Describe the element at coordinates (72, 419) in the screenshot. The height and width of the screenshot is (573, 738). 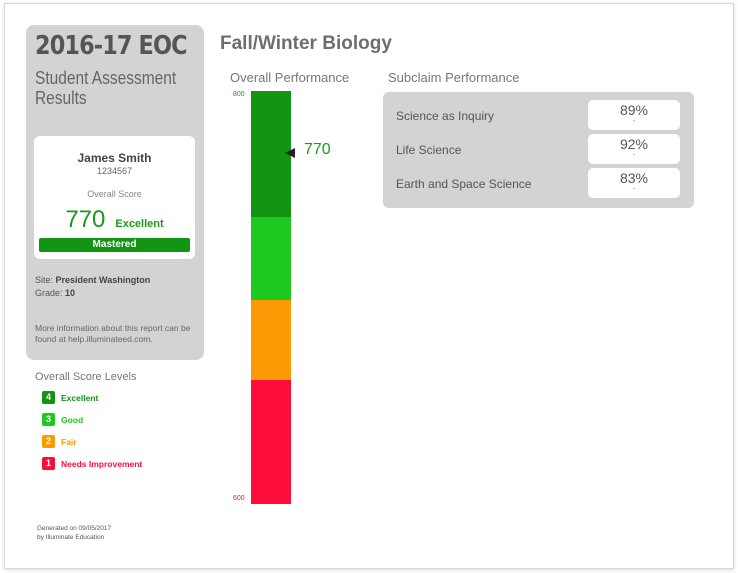
I see `level-label: Good` at that location.